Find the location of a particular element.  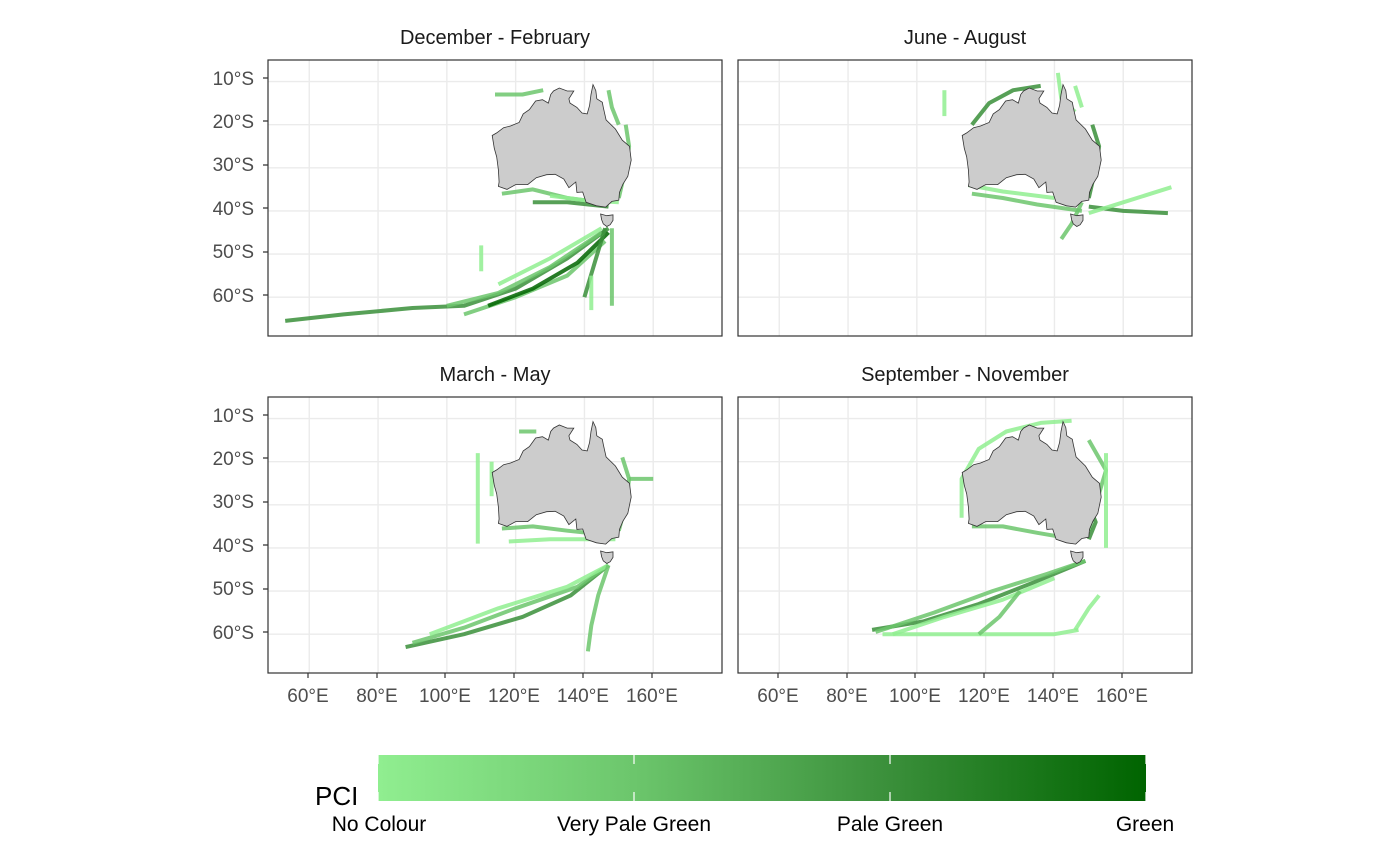

colour-bar is located at coordinates (762, 778).